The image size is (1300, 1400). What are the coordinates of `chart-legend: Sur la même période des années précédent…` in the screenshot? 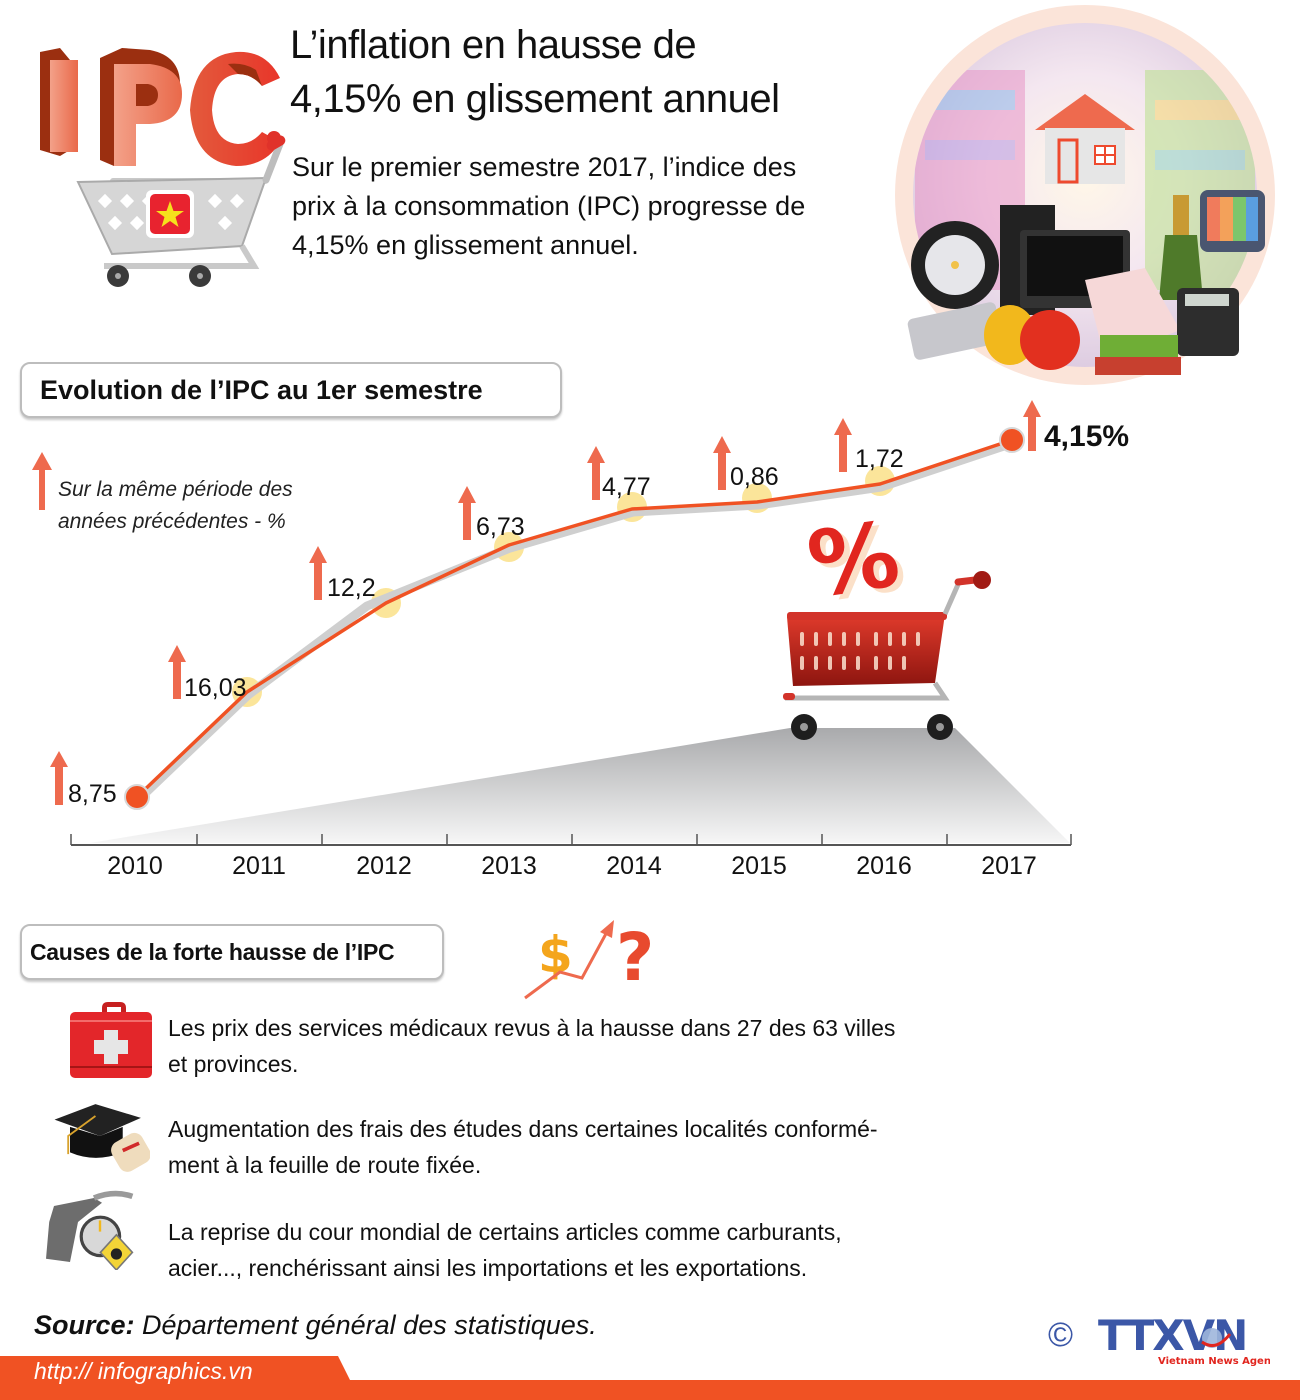 It's located at (175, 506).